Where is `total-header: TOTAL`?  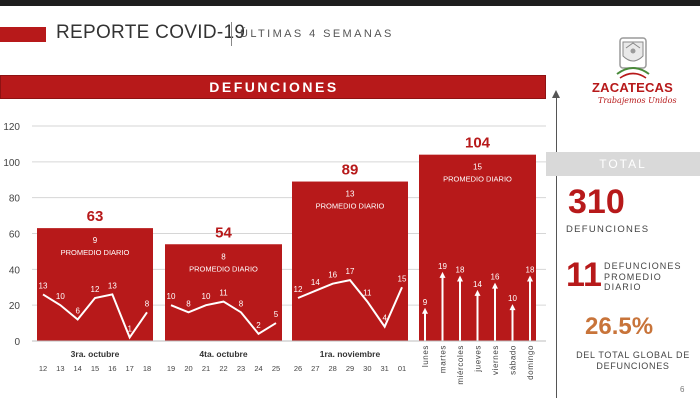
total-header: TOTAL is located at coordinates (623, 164).